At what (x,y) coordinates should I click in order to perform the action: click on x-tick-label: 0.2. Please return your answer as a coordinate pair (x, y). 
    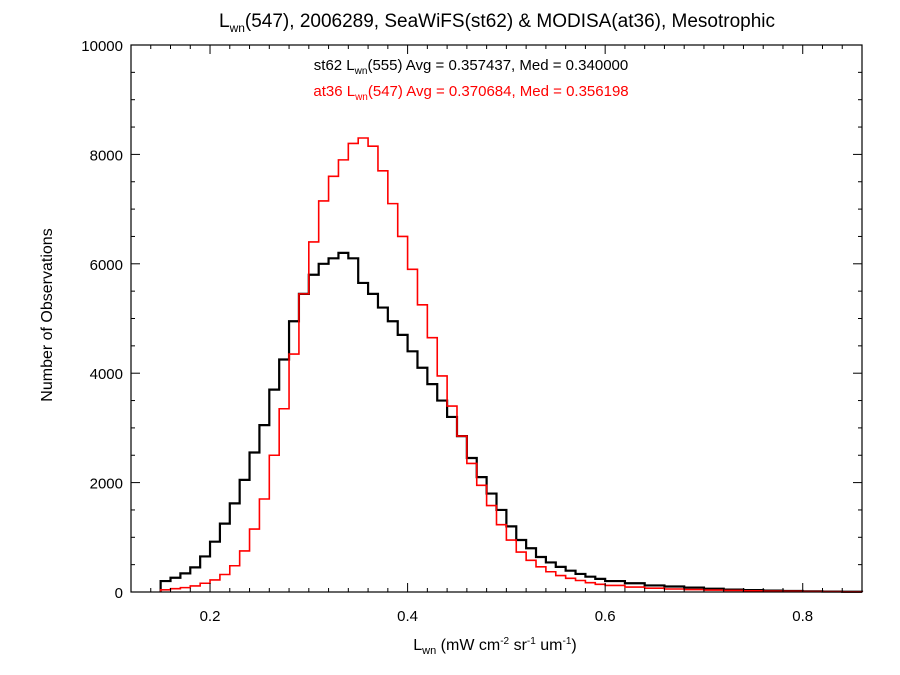
    Looking at the image, I should click on (210, 616).